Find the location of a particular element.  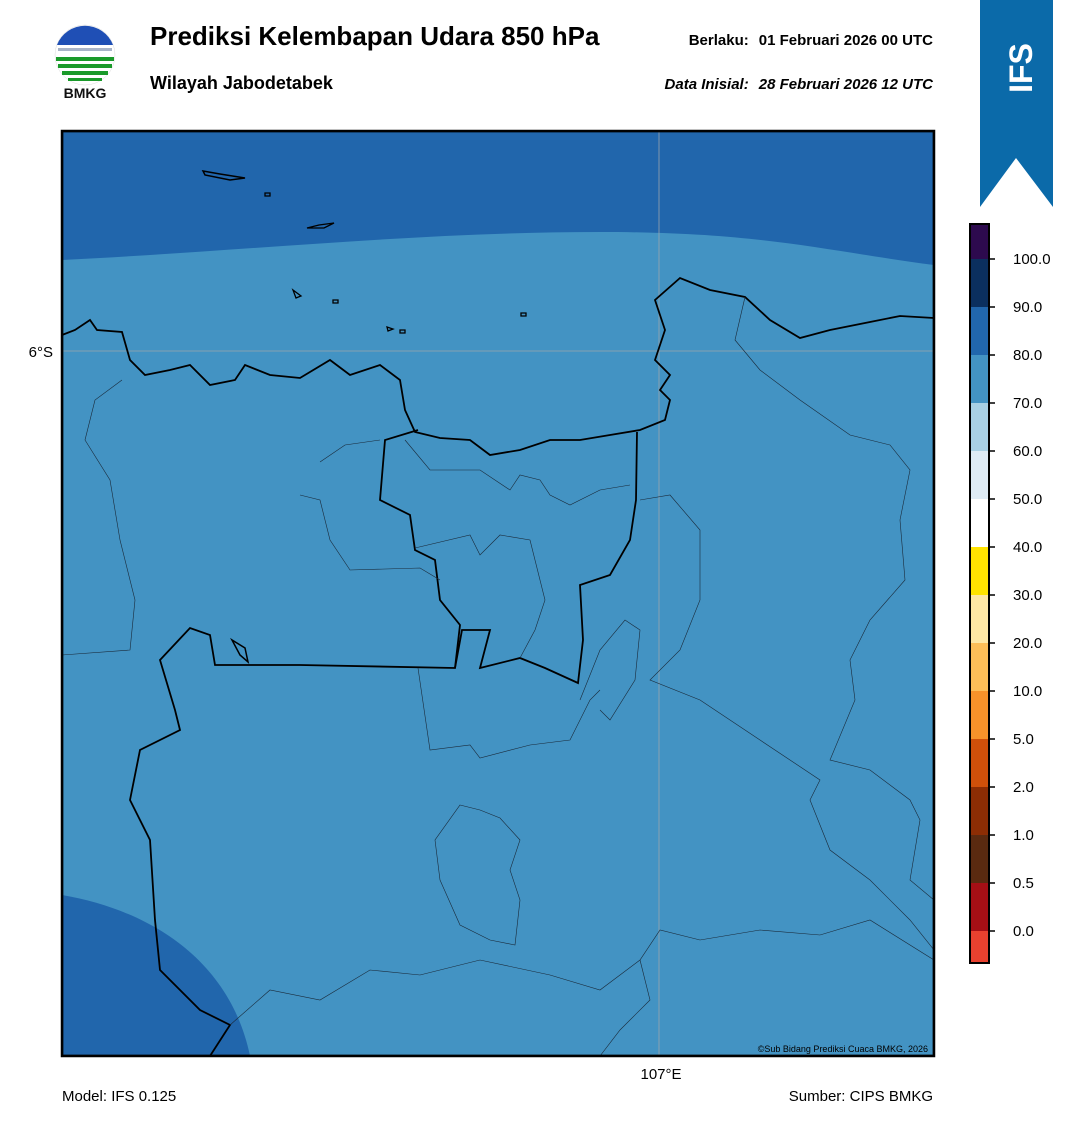

colorbar-label: 1.0 is located at coordinates (1023, 835).